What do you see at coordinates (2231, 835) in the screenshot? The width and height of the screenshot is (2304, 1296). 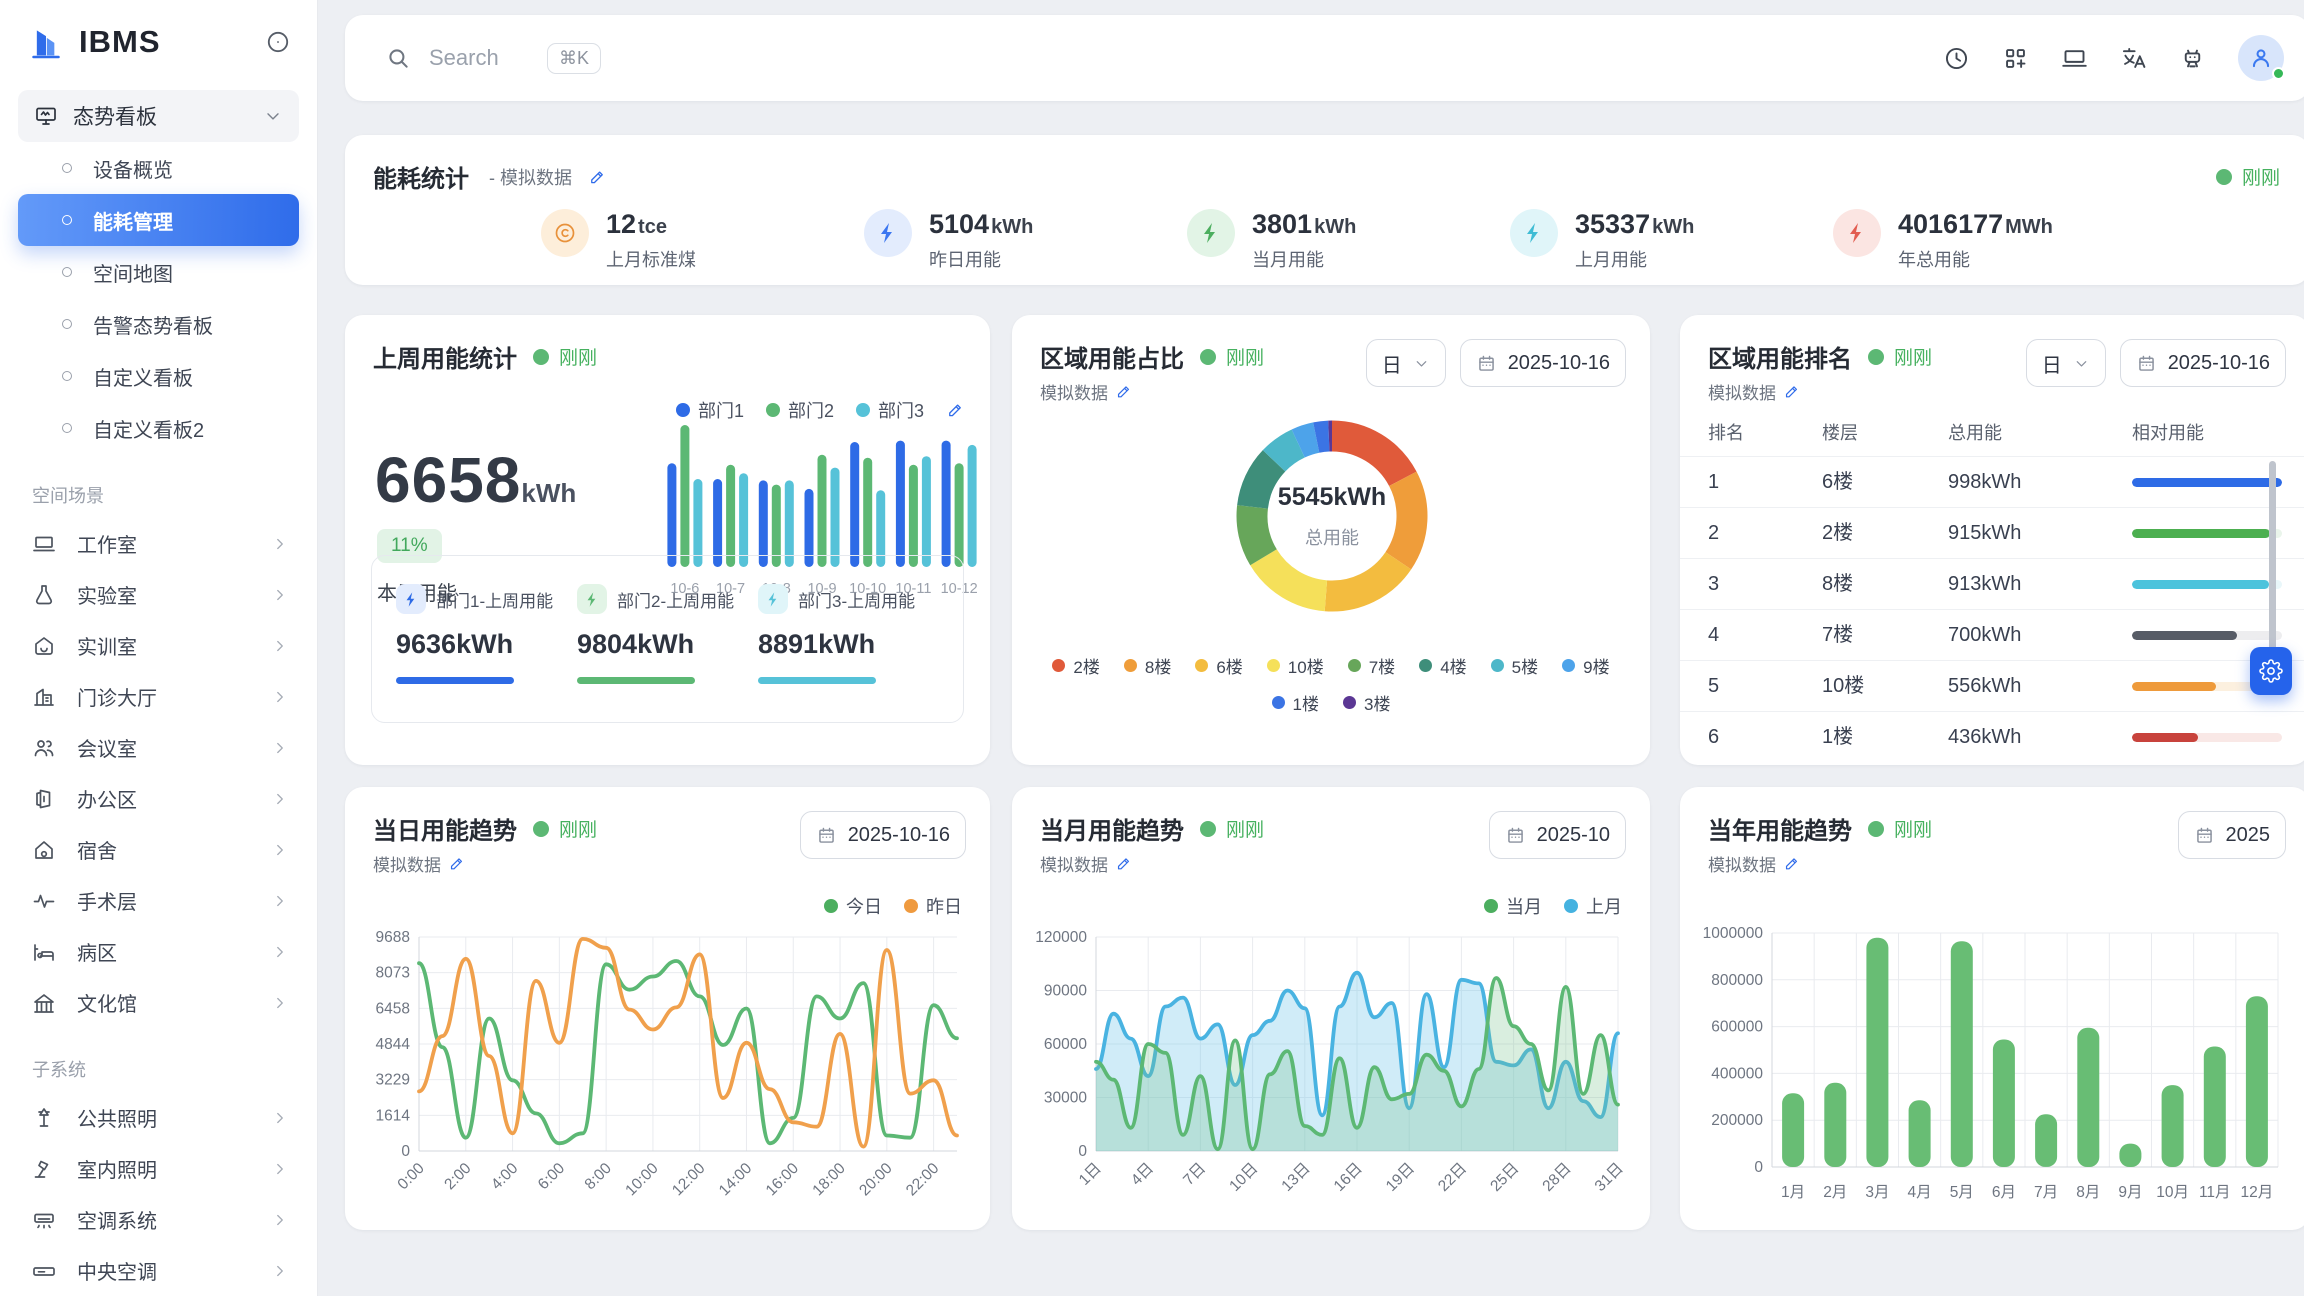 I see `date-picker: 2025` at bounding box center [2231, 835].